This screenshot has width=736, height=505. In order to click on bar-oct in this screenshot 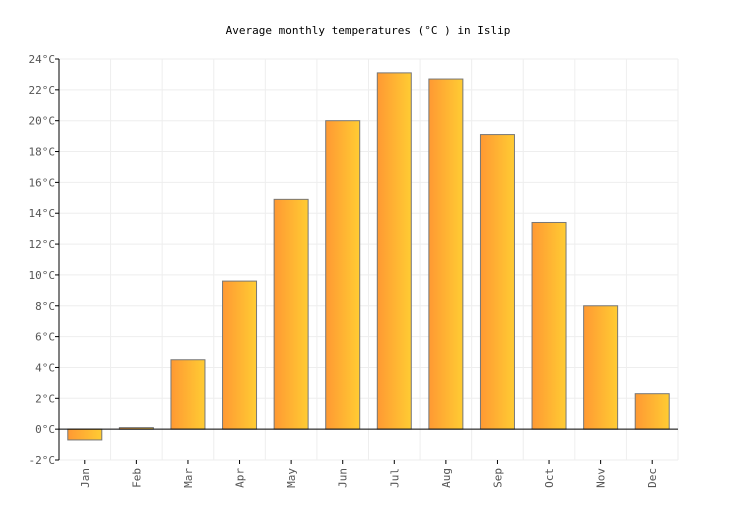, I will do `click(549, 325)`.